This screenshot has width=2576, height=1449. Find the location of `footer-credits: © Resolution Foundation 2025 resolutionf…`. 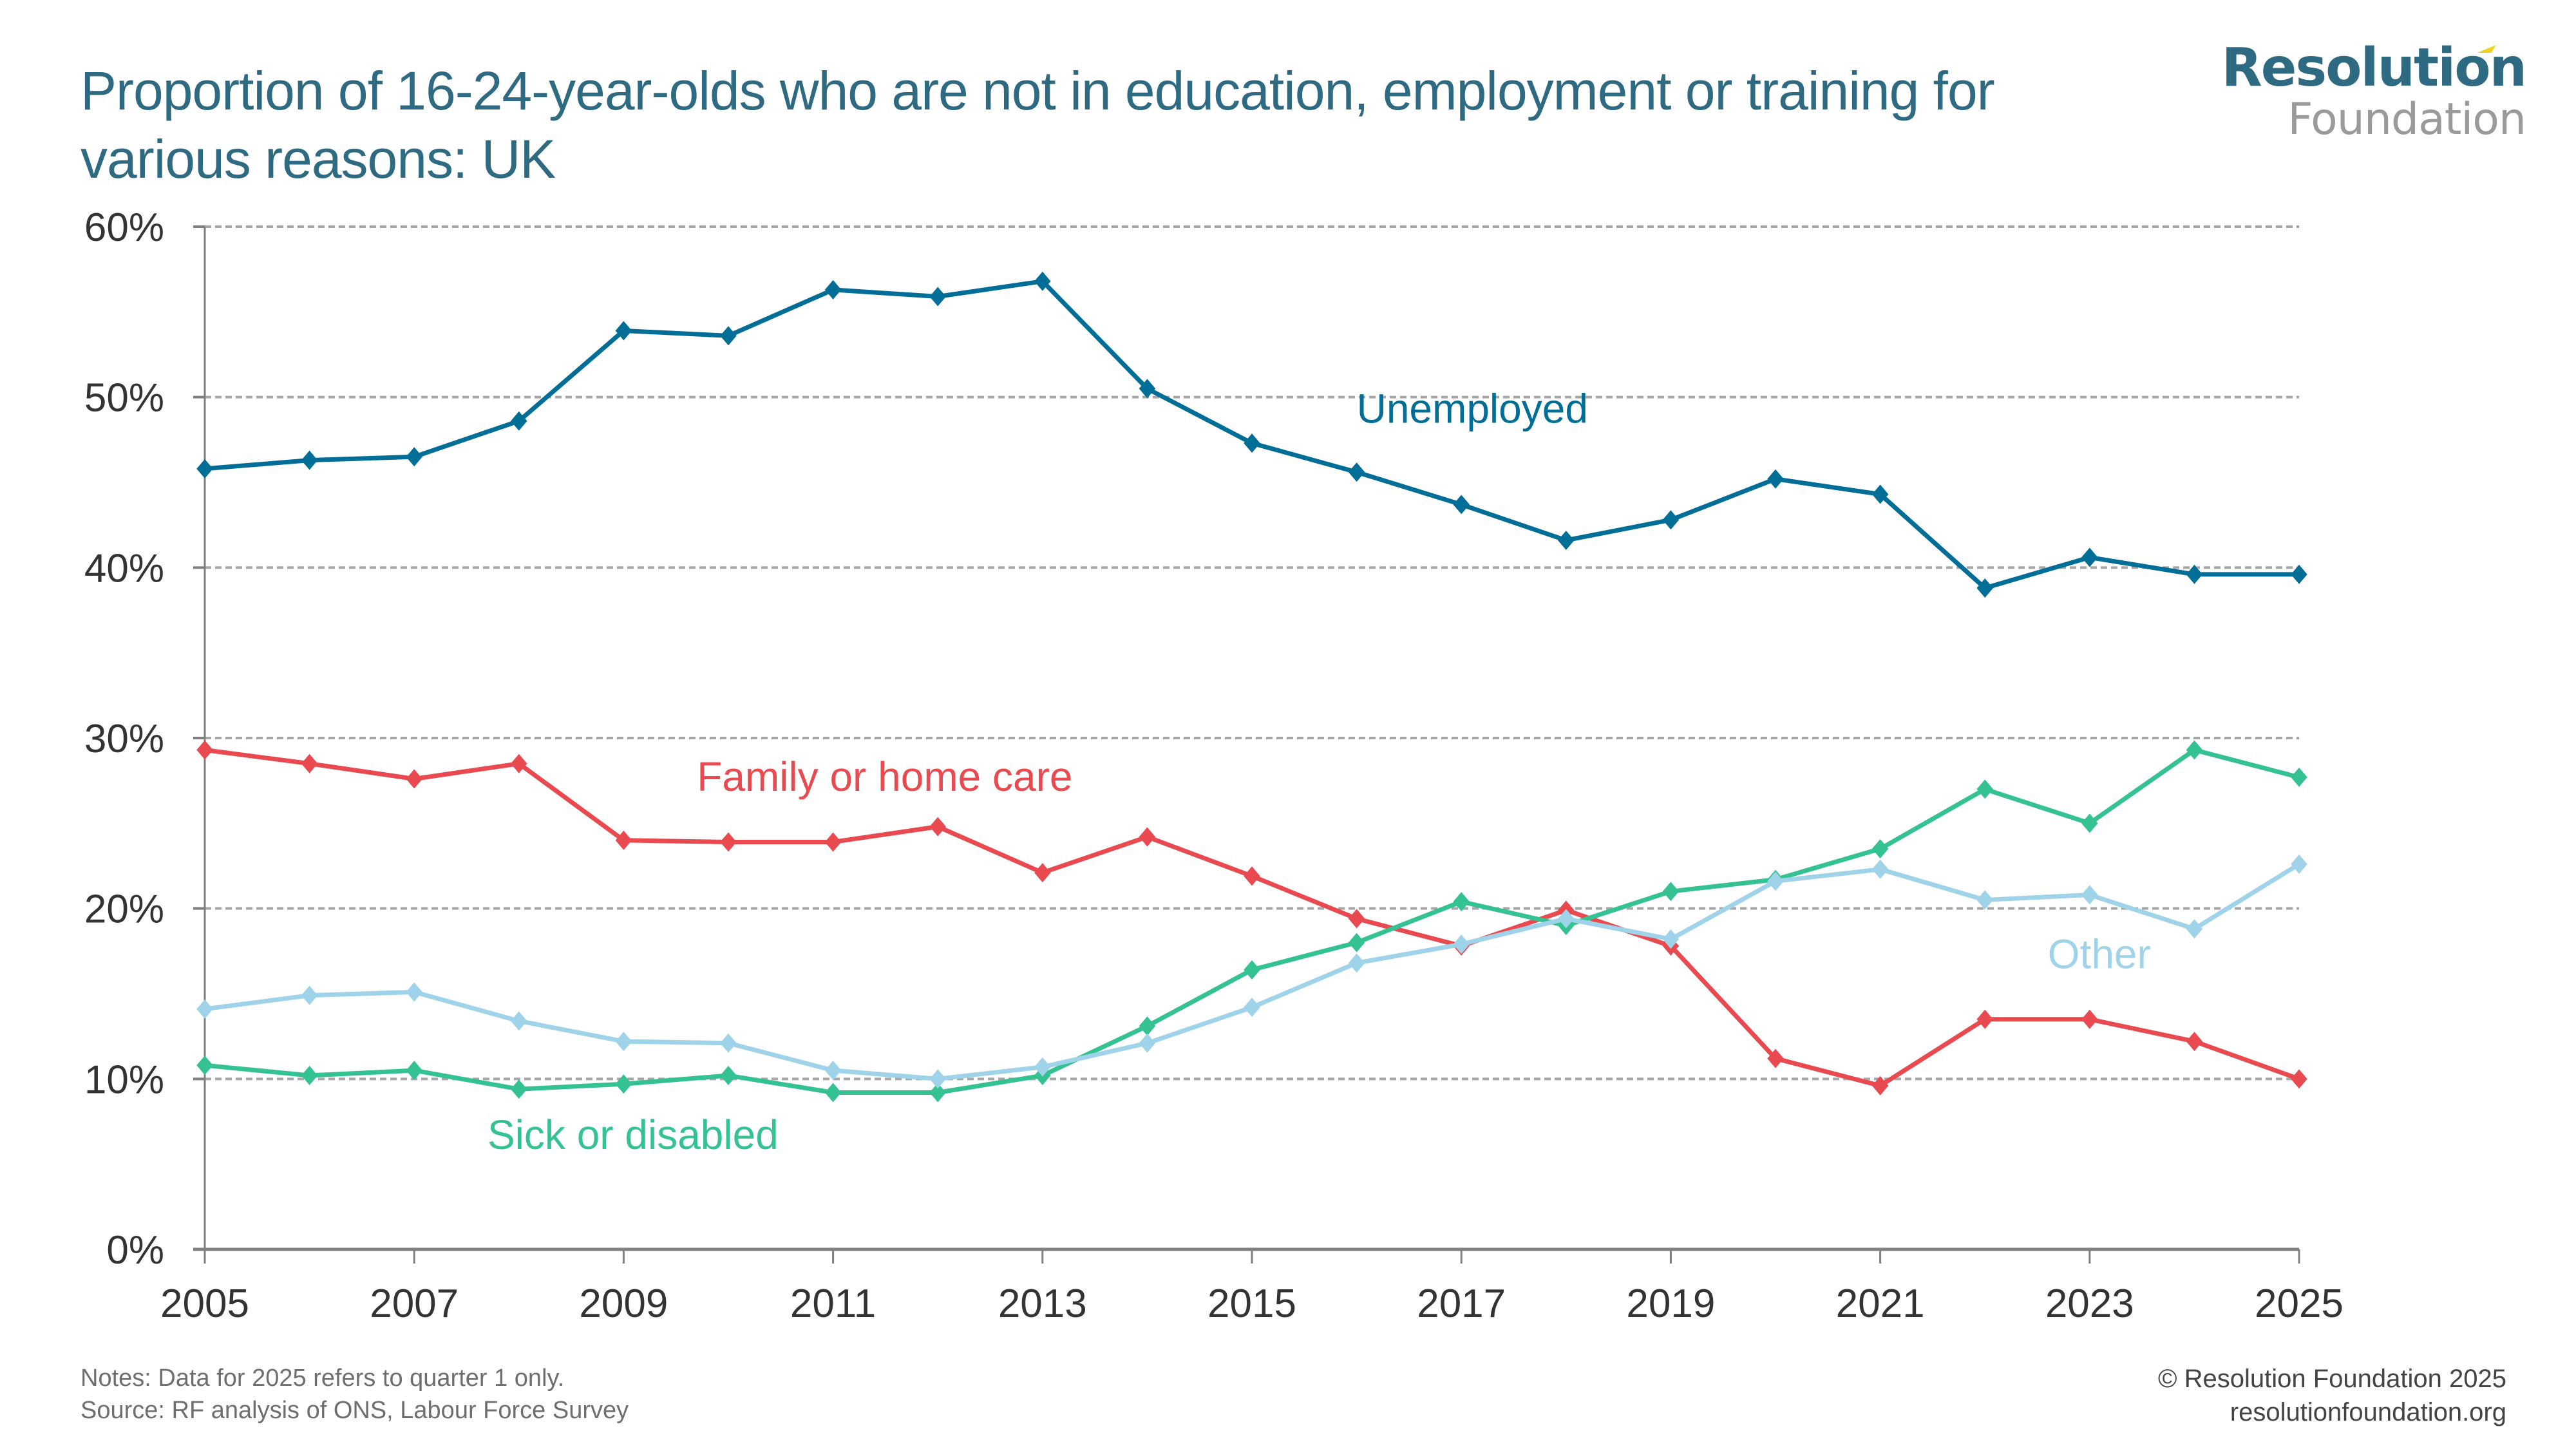

footer-credits: © Resolution Foundation 2025 resolutionf… is located at coordinates (2332, 1395).